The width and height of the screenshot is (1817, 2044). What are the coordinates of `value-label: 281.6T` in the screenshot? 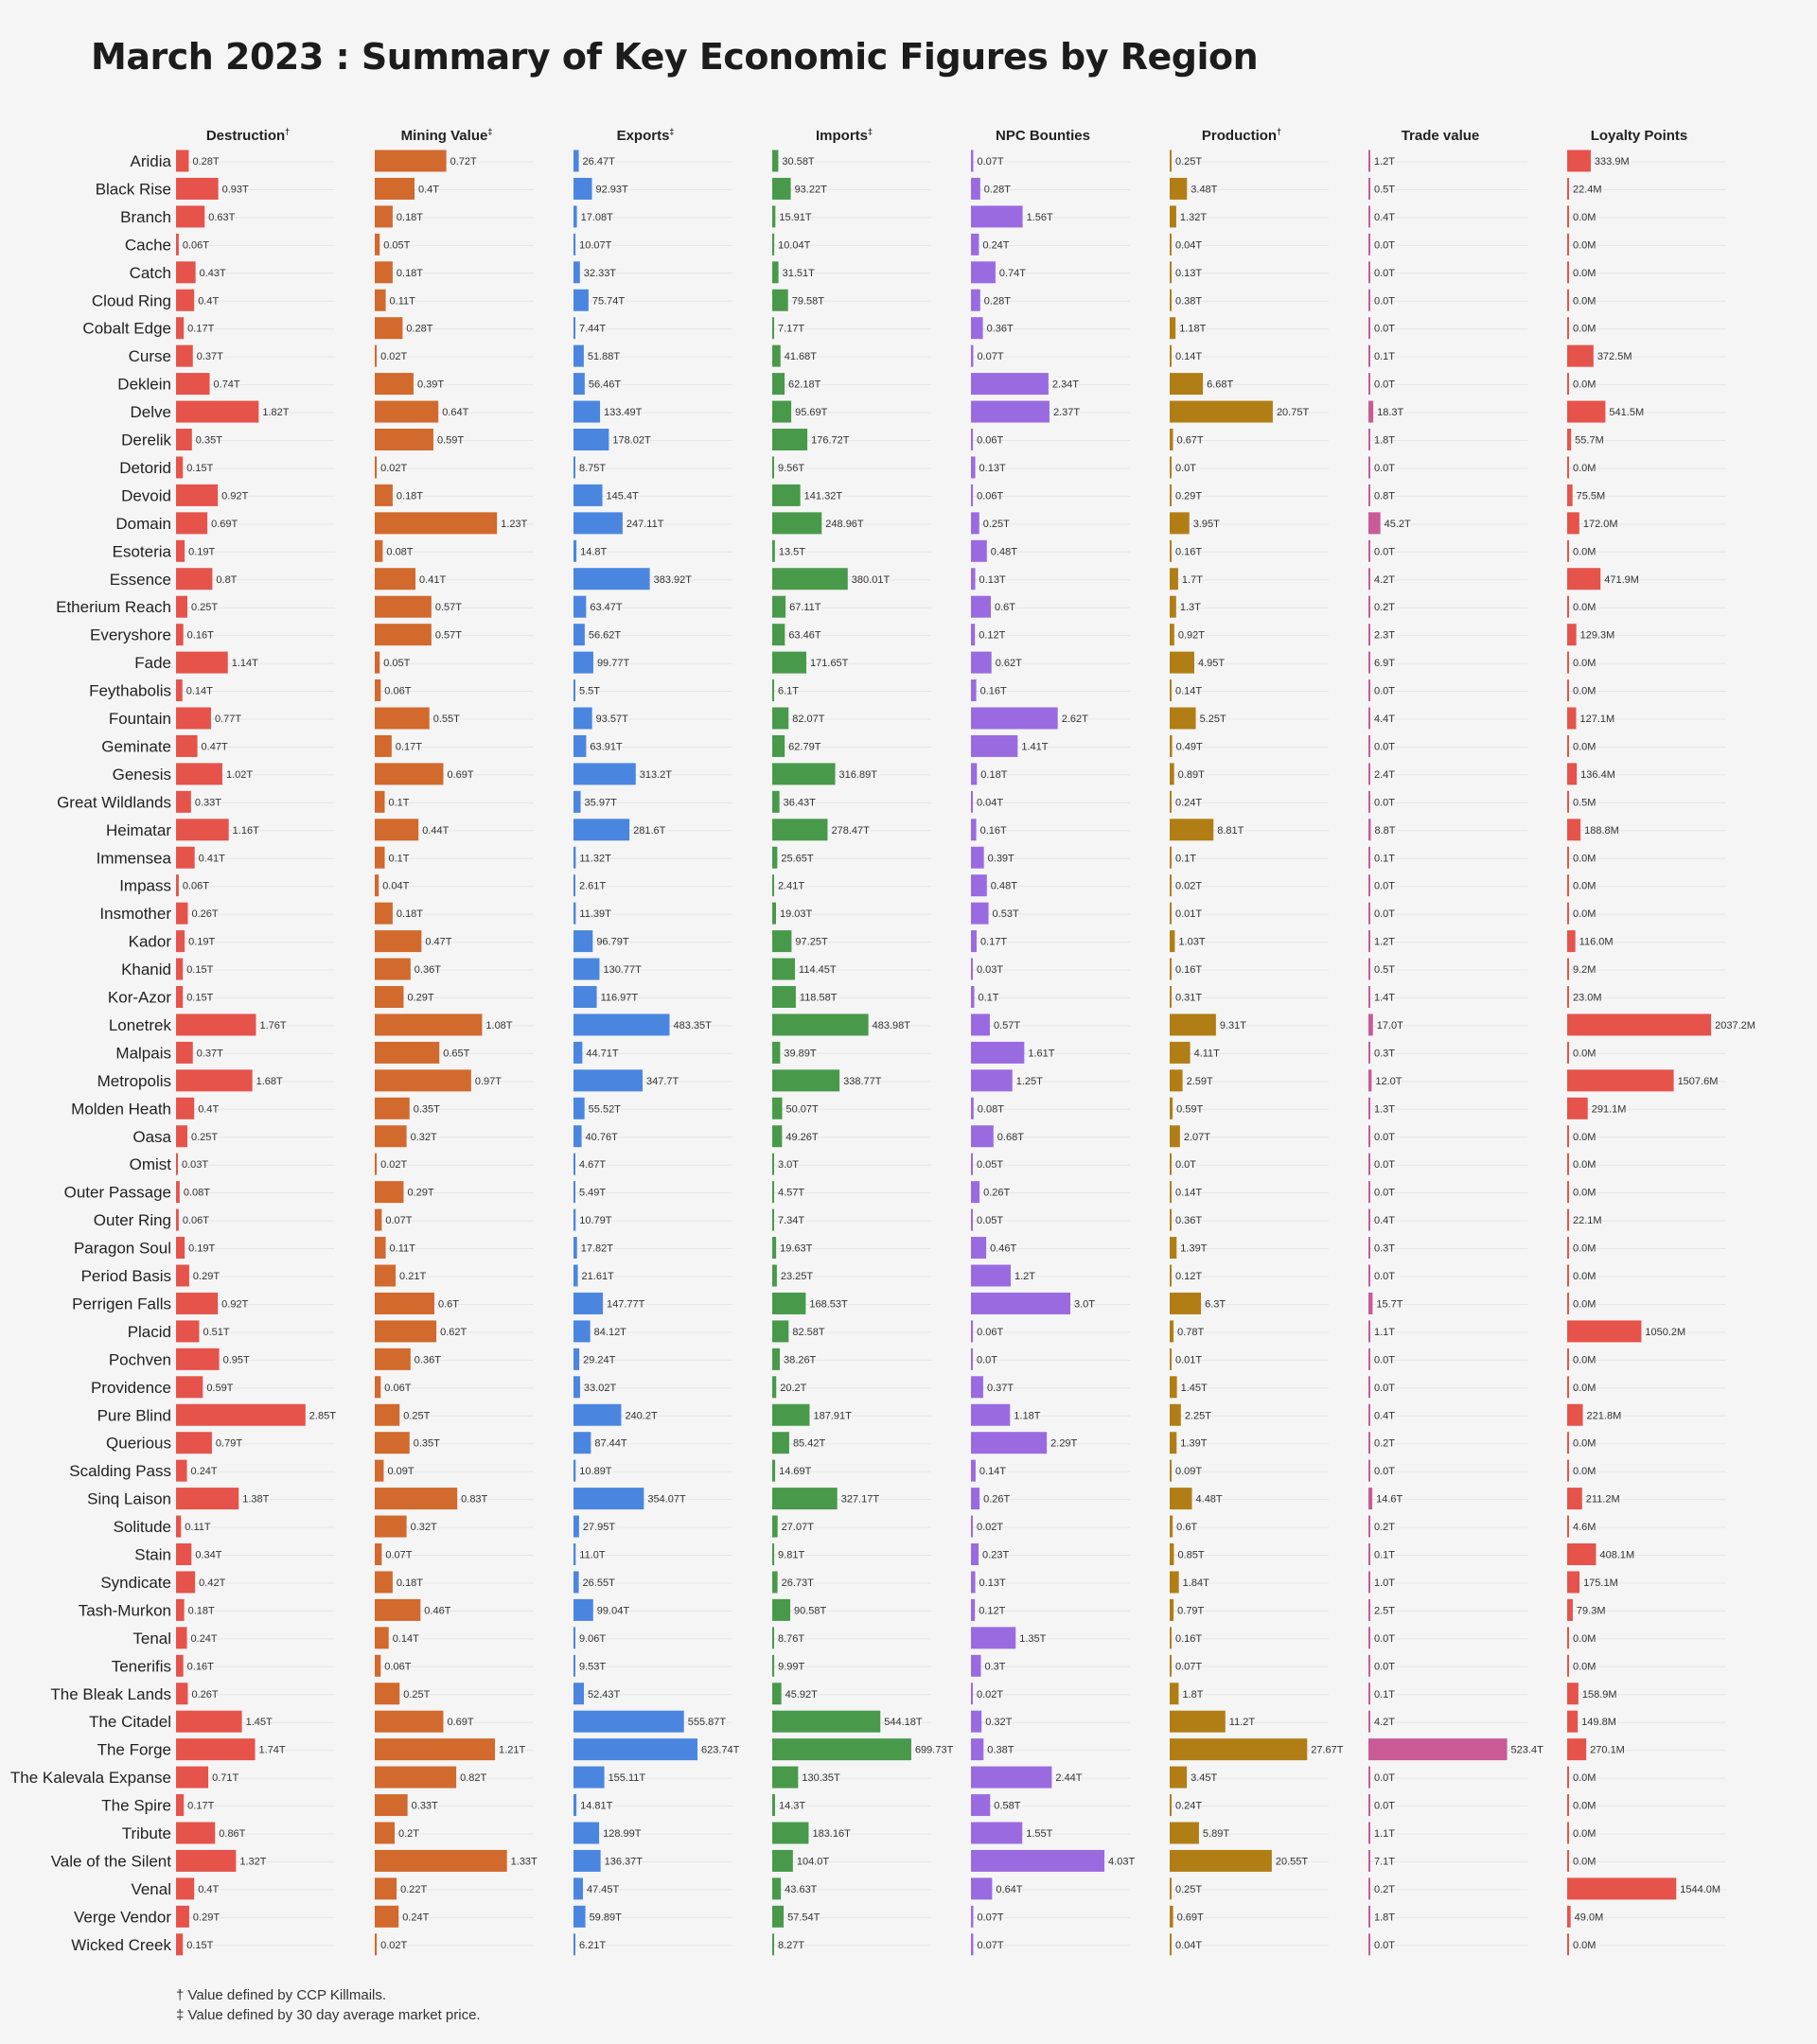 It's located at (649, 831).